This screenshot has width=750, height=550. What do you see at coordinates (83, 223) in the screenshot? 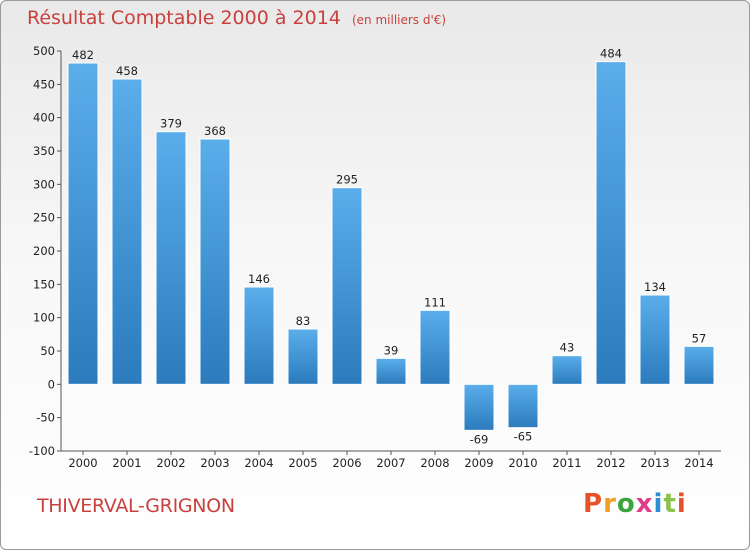
I see `bar-2000` at bounding box center [83, 223].